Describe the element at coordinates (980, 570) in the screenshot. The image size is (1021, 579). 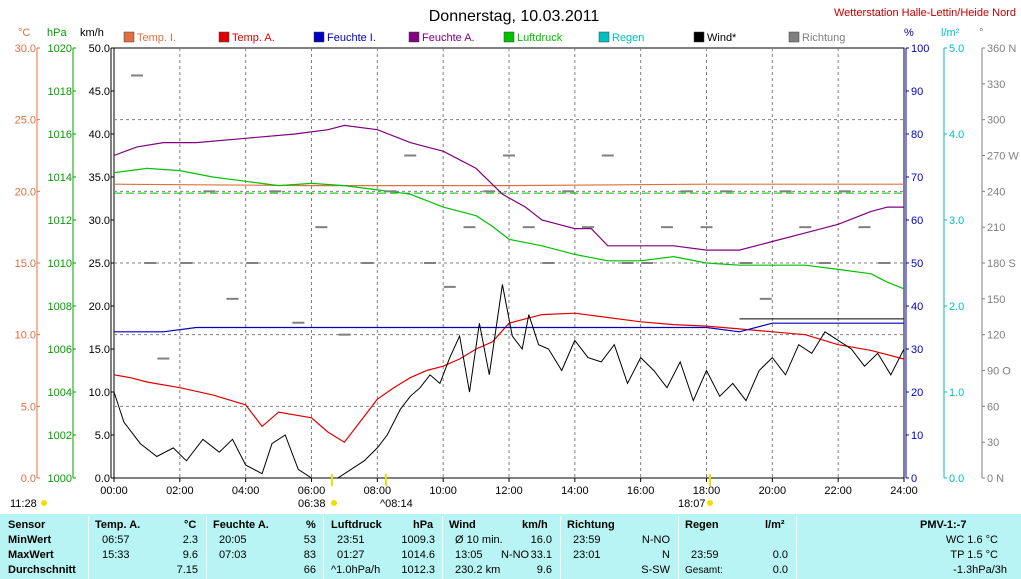
I see `pressure-tendency: -1.3hPa/3h` at that location.